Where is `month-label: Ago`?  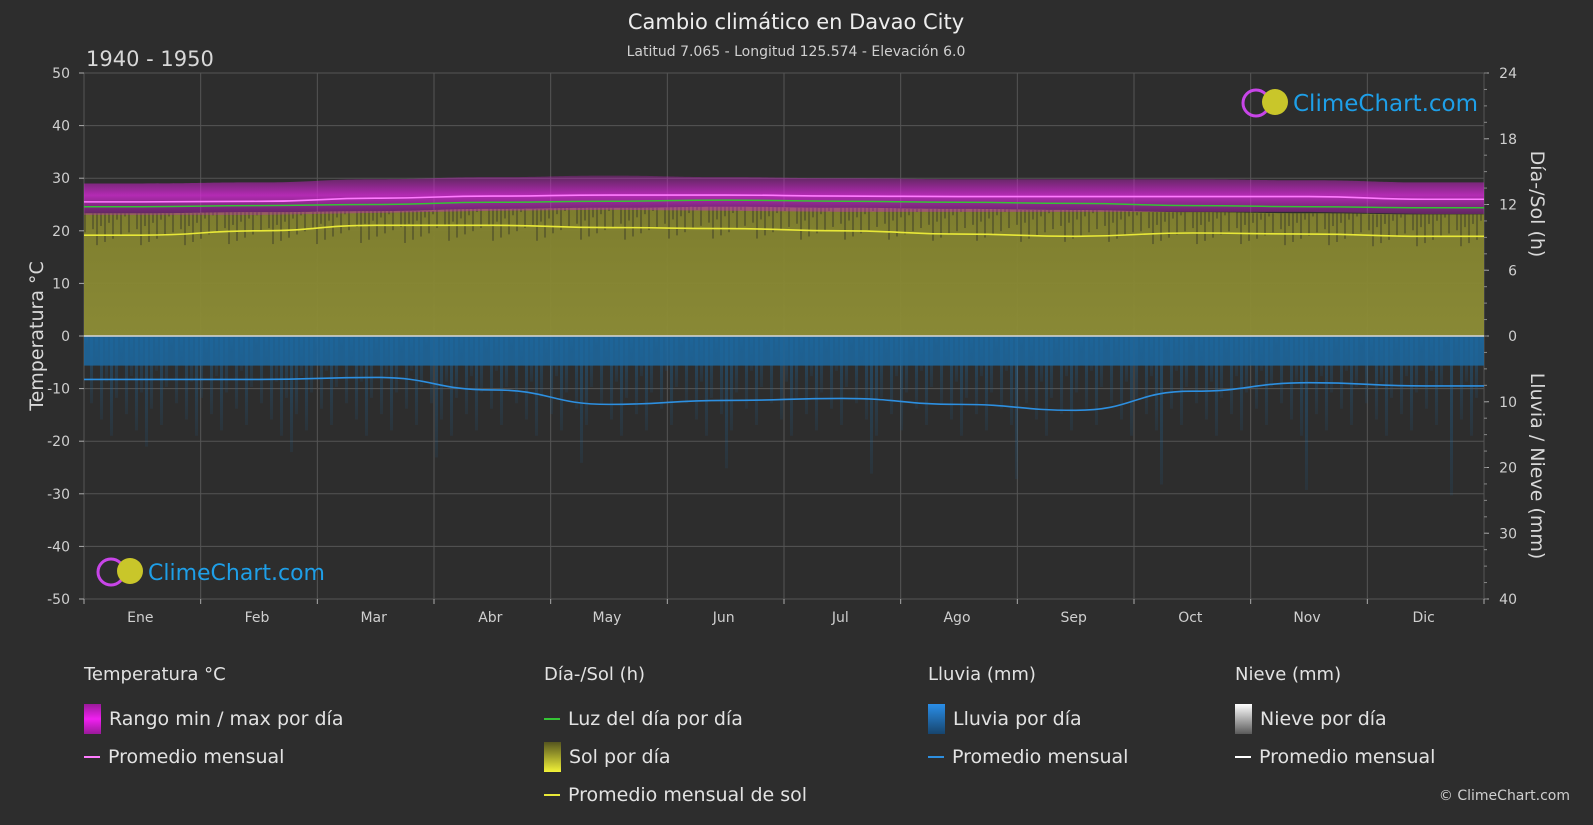 month-label: Ago is located at coordinates (956, 618).